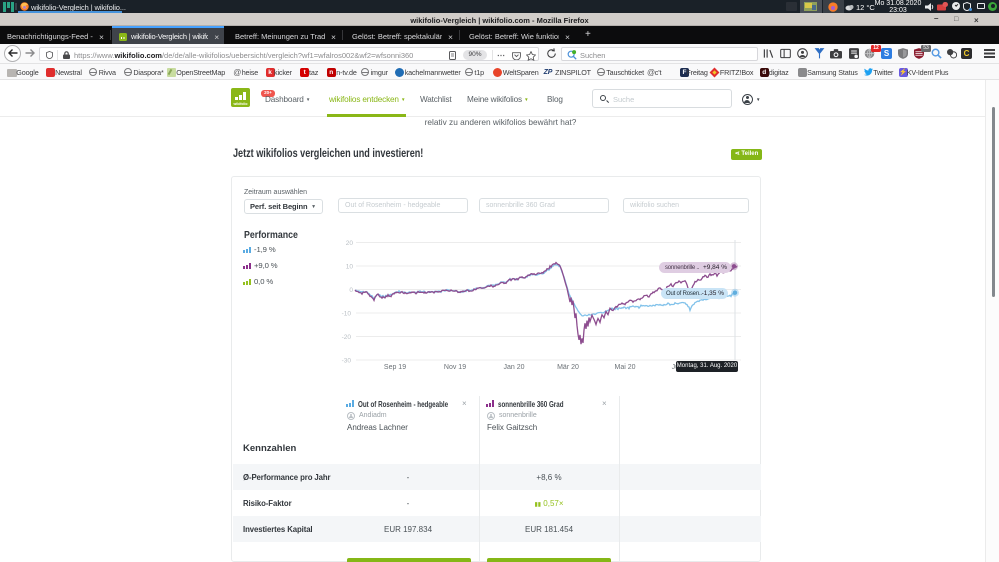 The width and height of the screenshot is (999, 562). What do you see at coordinates (347, 314) in the screenshot?
I see `svg-text: -10` at bounding box center [347, 314].